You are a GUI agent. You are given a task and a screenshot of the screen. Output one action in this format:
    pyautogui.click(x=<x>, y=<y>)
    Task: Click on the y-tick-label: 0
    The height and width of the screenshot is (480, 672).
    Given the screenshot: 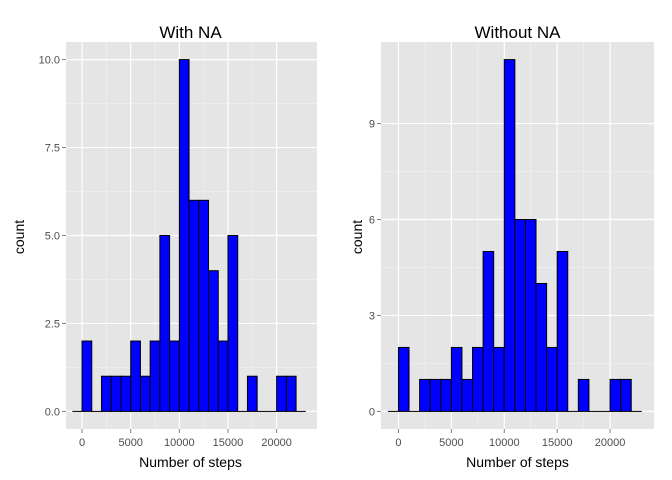 What is the action you would take?
    pyautogui.click(x=372, y=412)
    